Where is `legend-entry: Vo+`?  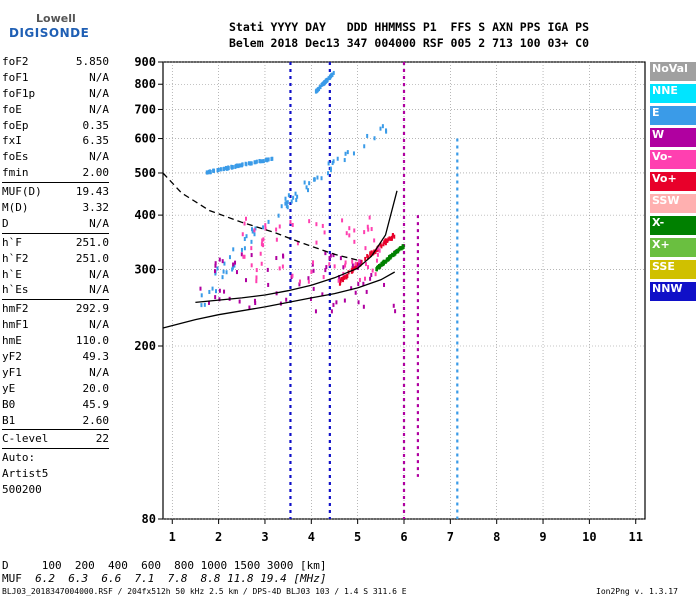
legend-entry: Vo+ is located at coordinates (673, 181).